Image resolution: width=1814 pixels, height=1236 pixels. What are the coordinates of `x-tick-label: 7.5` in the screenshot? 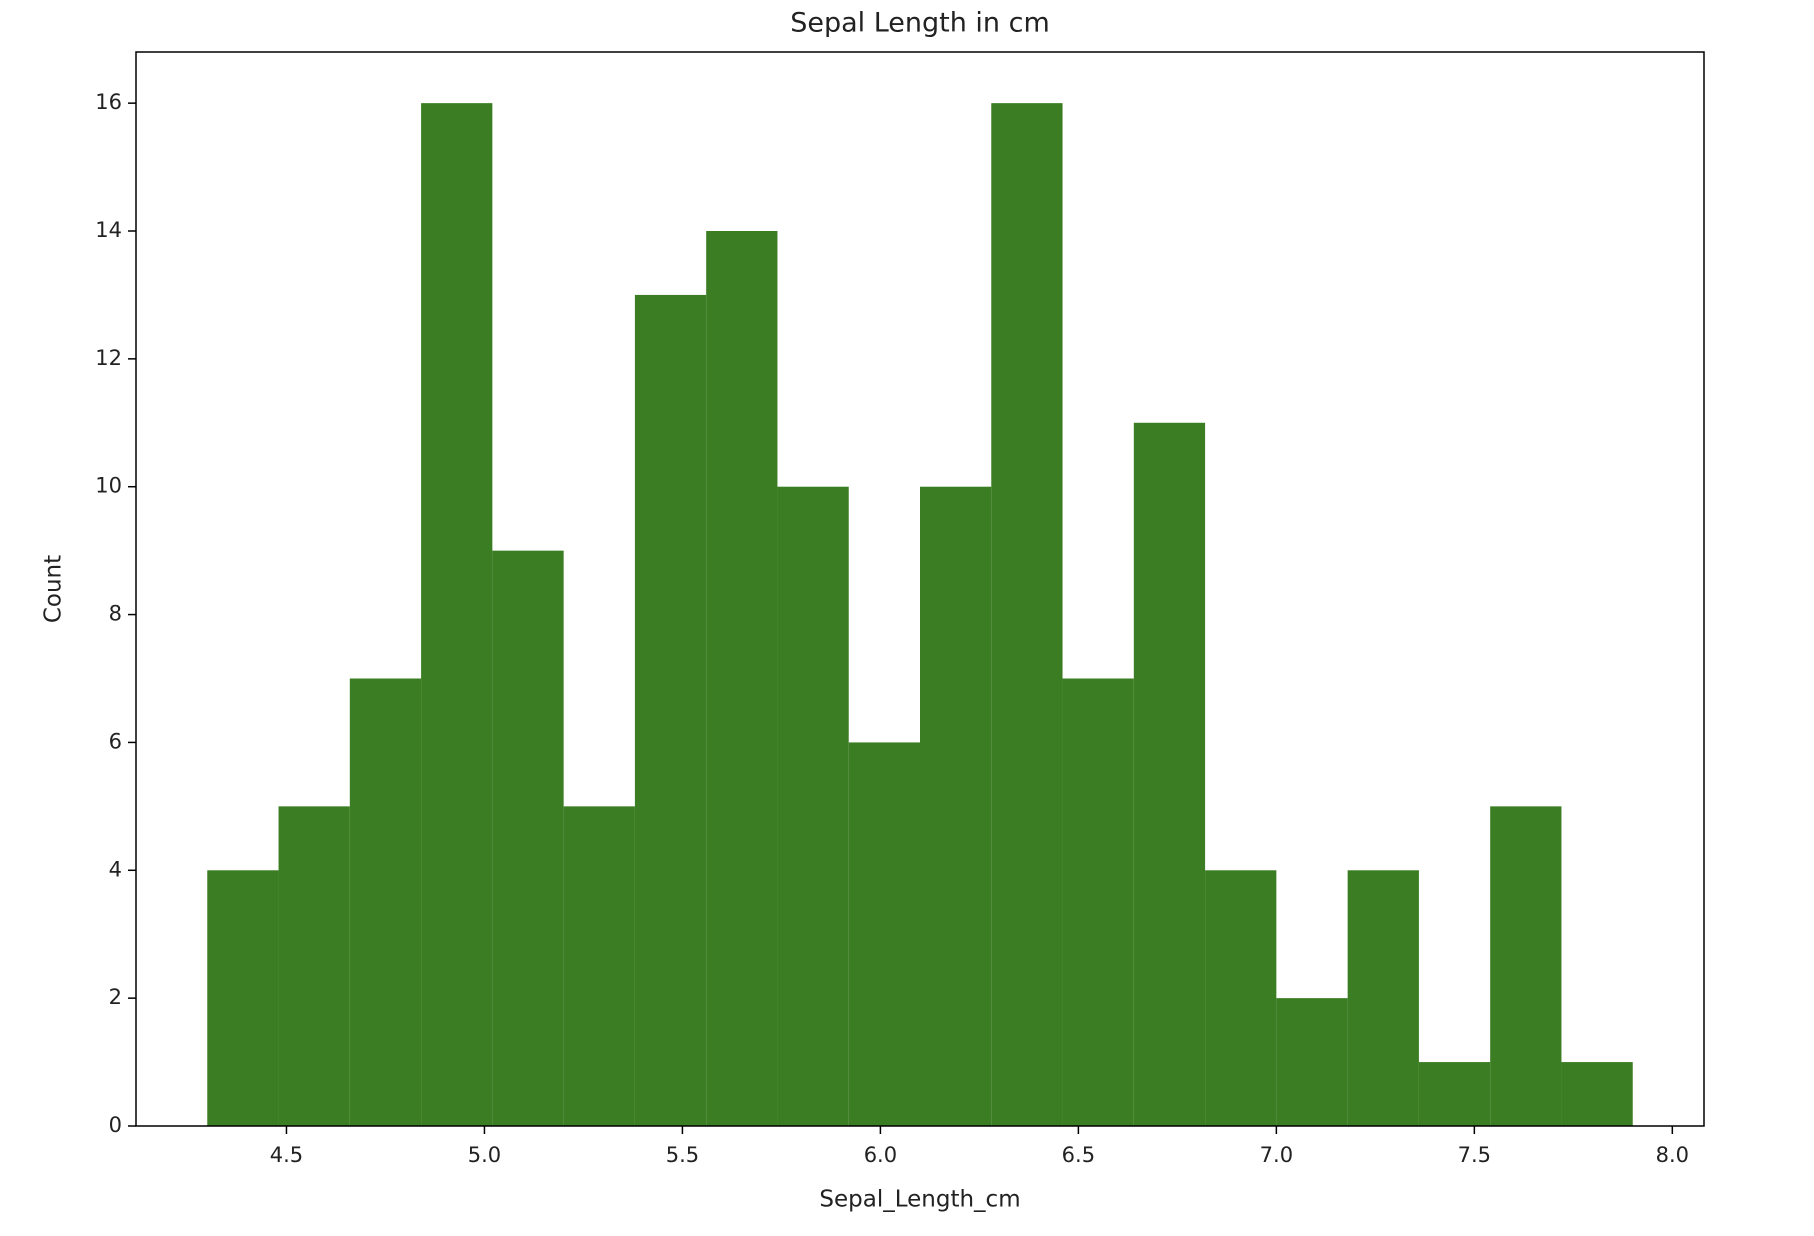 It's located at (1474, 1155).